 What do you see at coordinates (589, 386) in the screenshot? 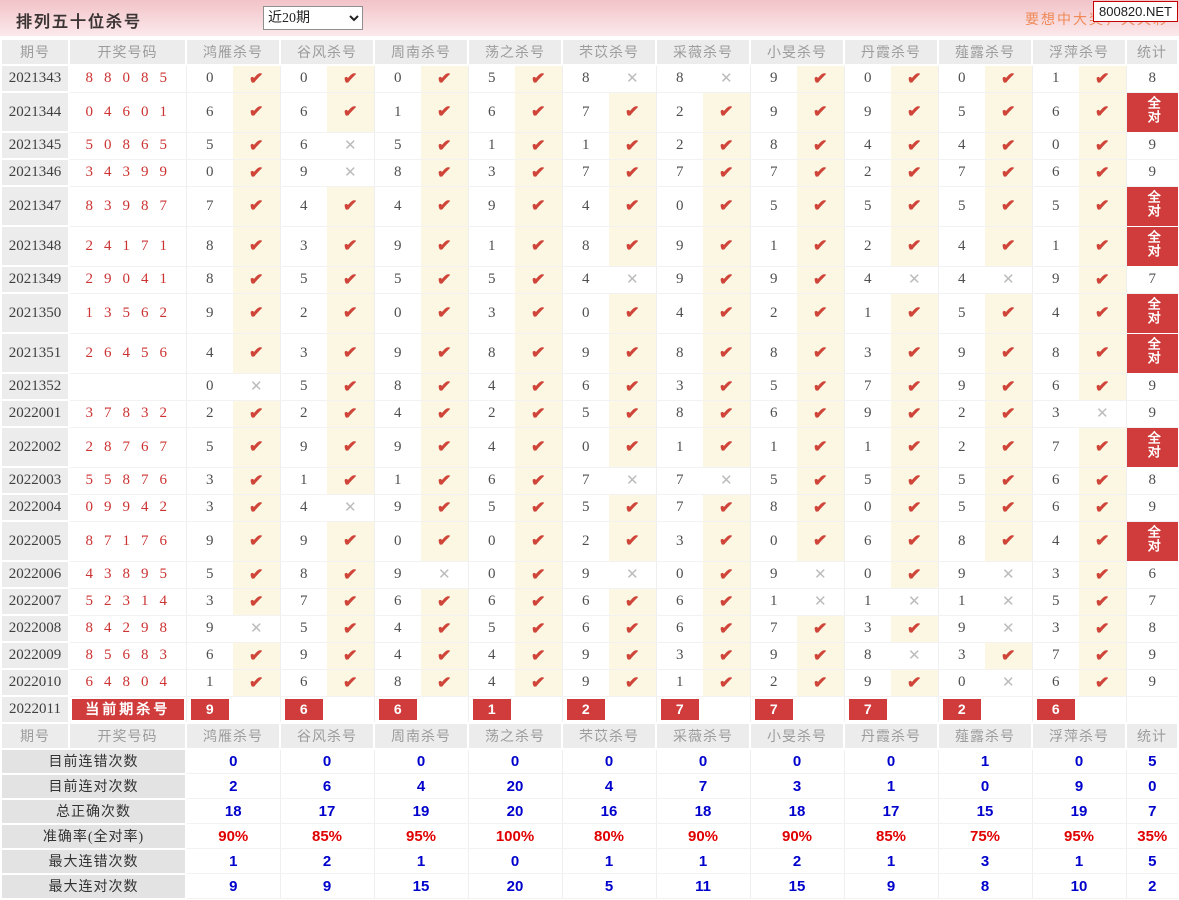
I see `table-row: 2021352 0 ✕ 5 ✔ 8 ✔ 4 ✔ 6 ✔ 3 ✔ 5 ✔ 7 ✔ 9 ✔ 6 ✔ 9` at bounding box center [589, 386].